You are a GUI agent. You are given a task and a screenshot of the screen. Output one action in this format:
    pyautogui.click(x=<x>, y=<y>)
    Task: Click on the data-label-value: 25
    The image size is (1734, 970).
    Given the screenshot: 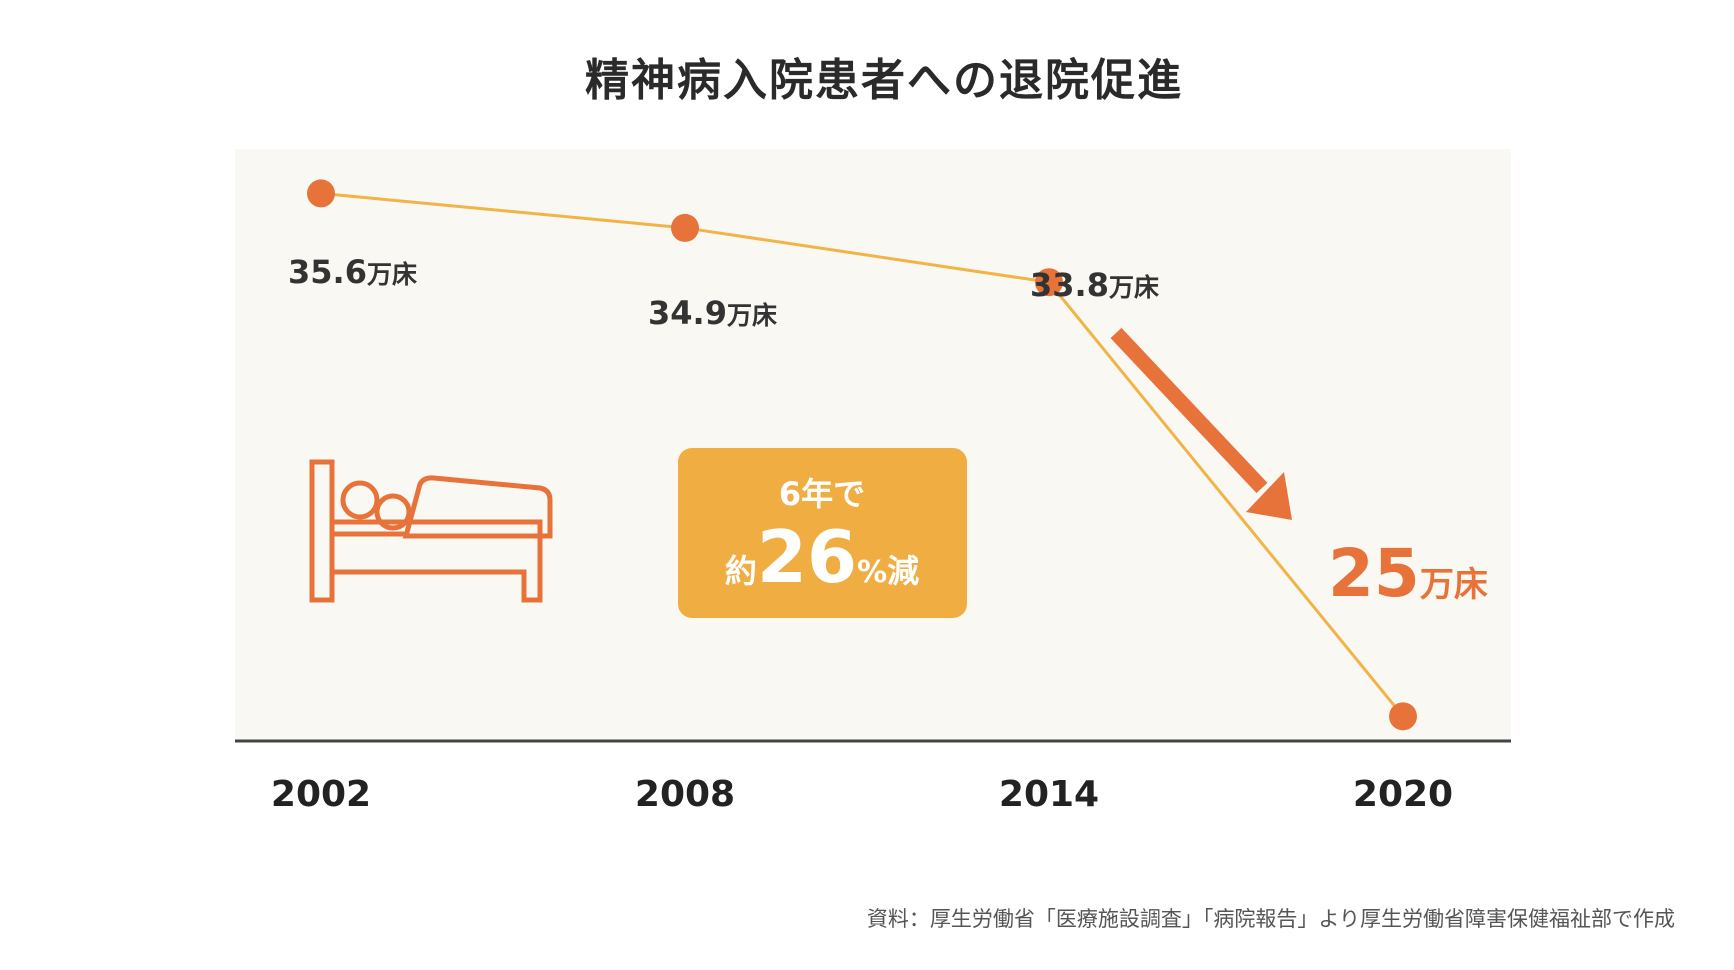 What is the action you would take?
    pyautogui.click(x=1374, y=573)
    